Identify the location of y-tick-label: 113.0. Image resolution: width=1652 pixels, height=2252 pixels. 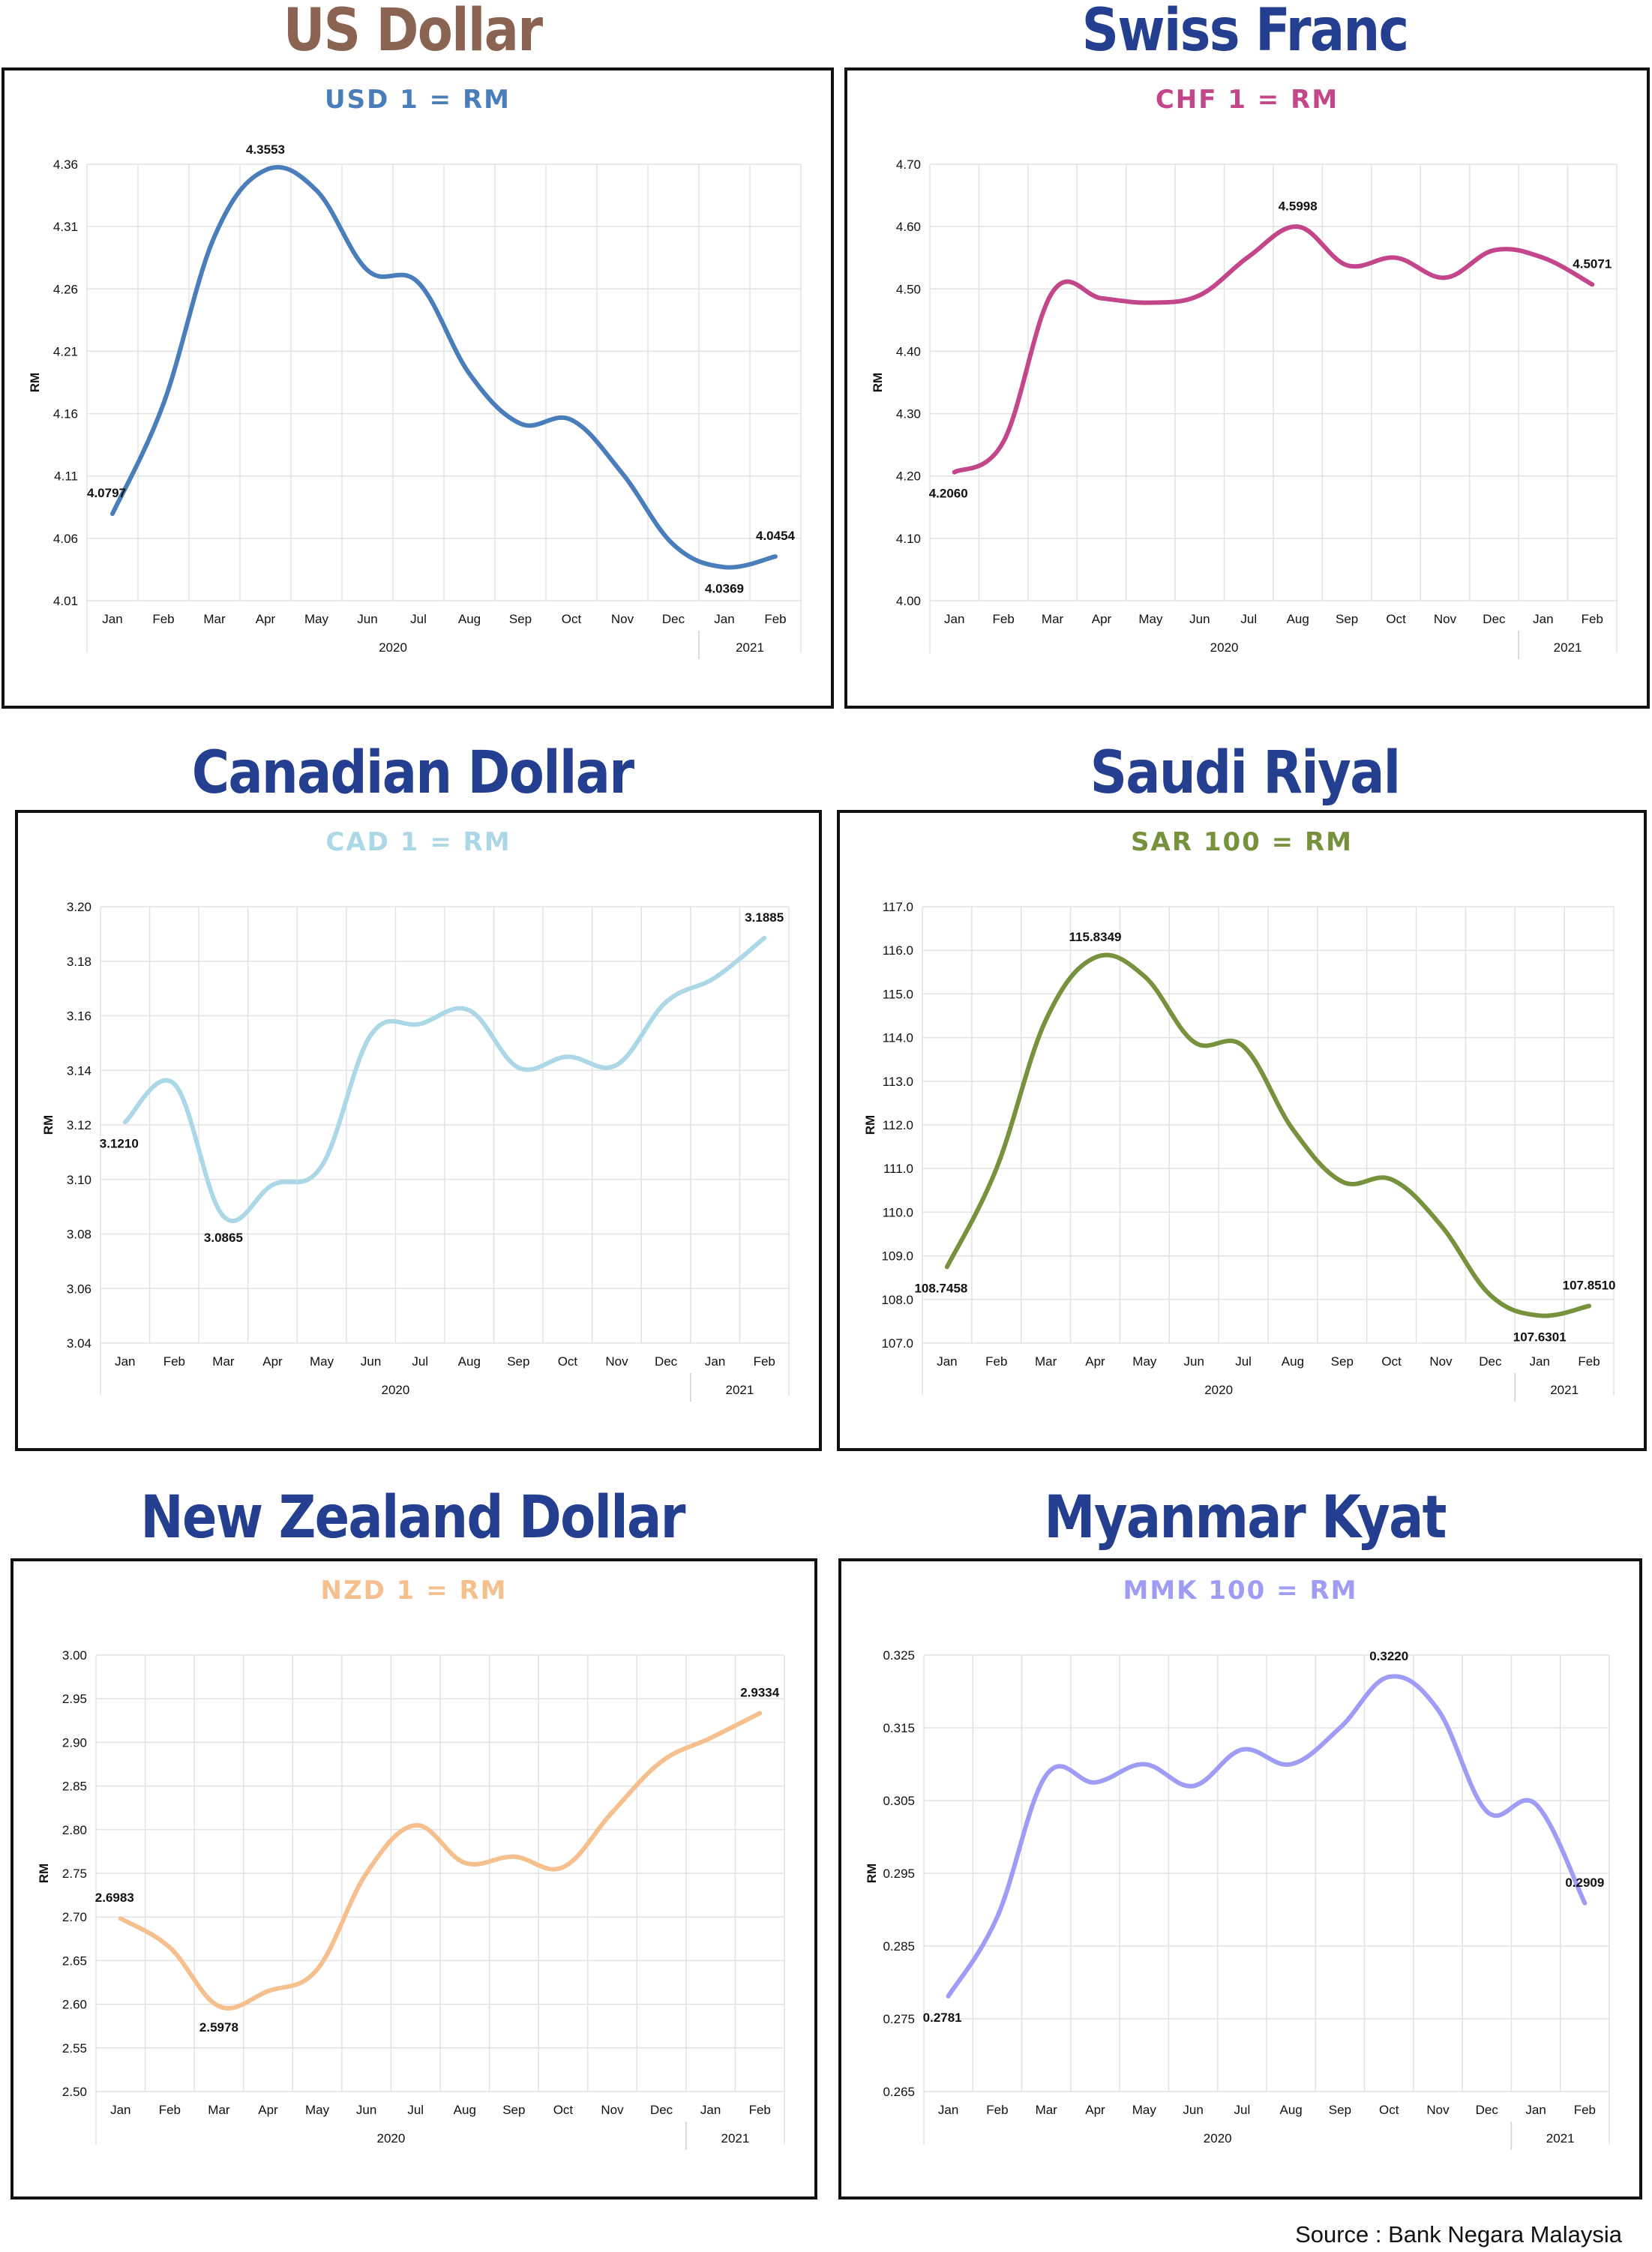
(898, 1082).